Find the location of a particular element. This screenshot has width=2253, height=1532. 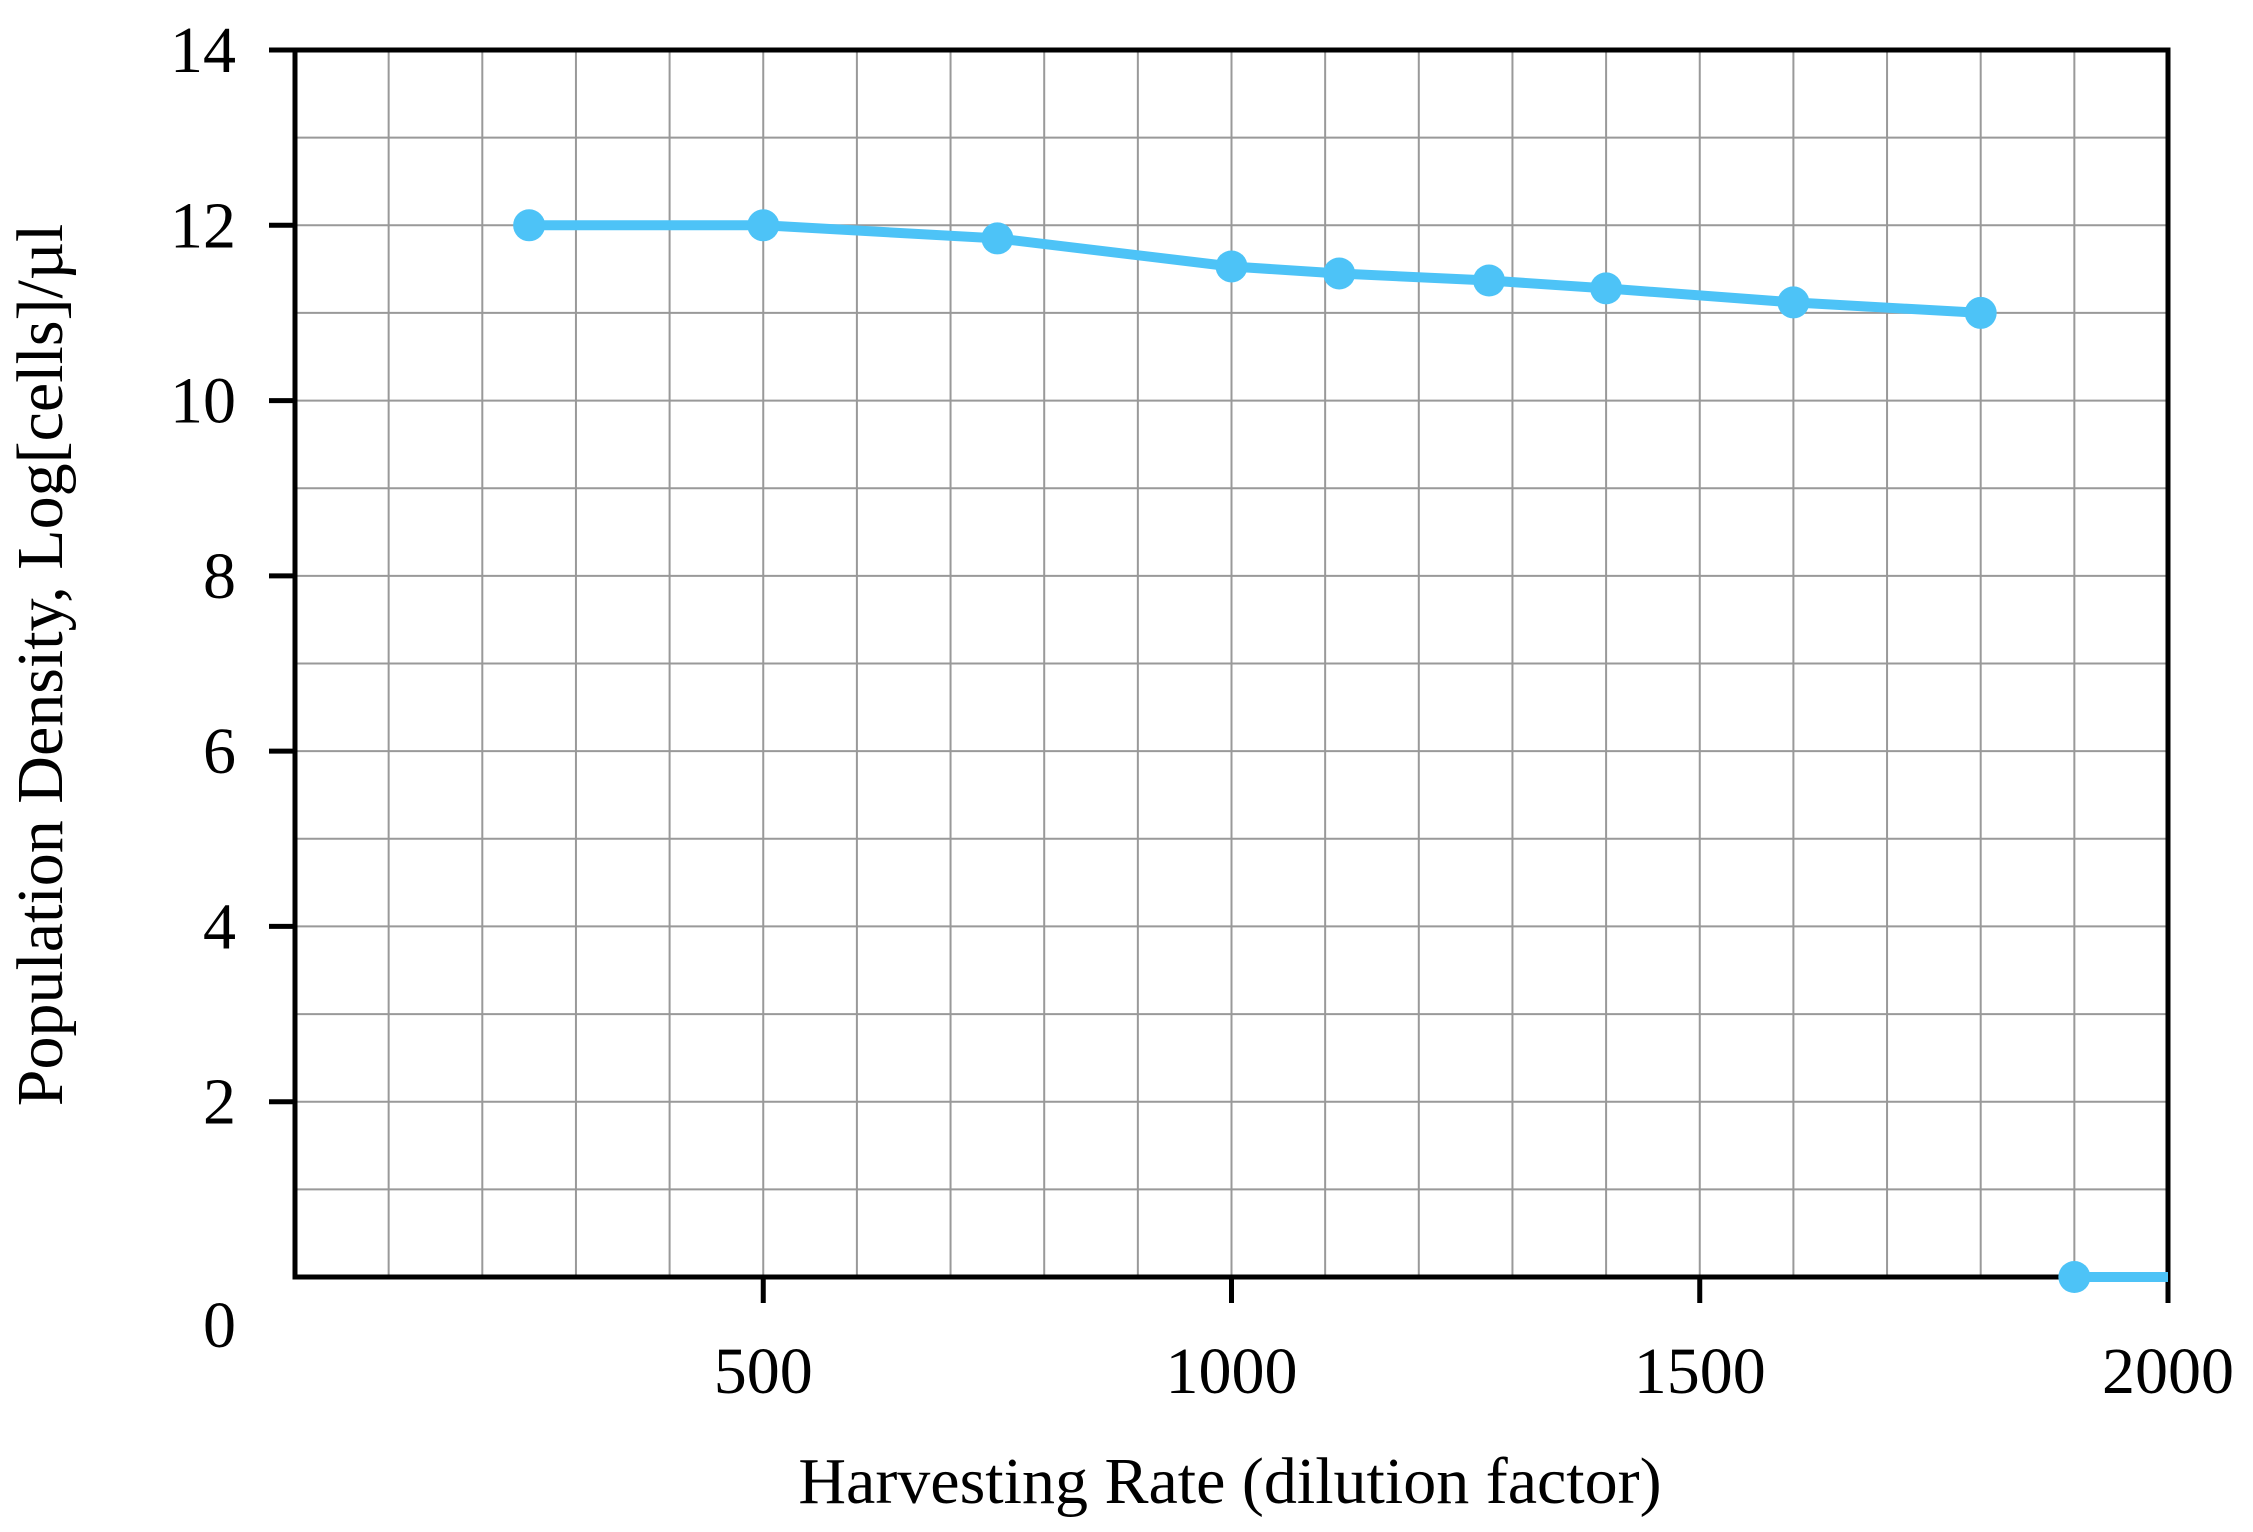

y-tick-label: 12 is located at coordinates (203, 225).